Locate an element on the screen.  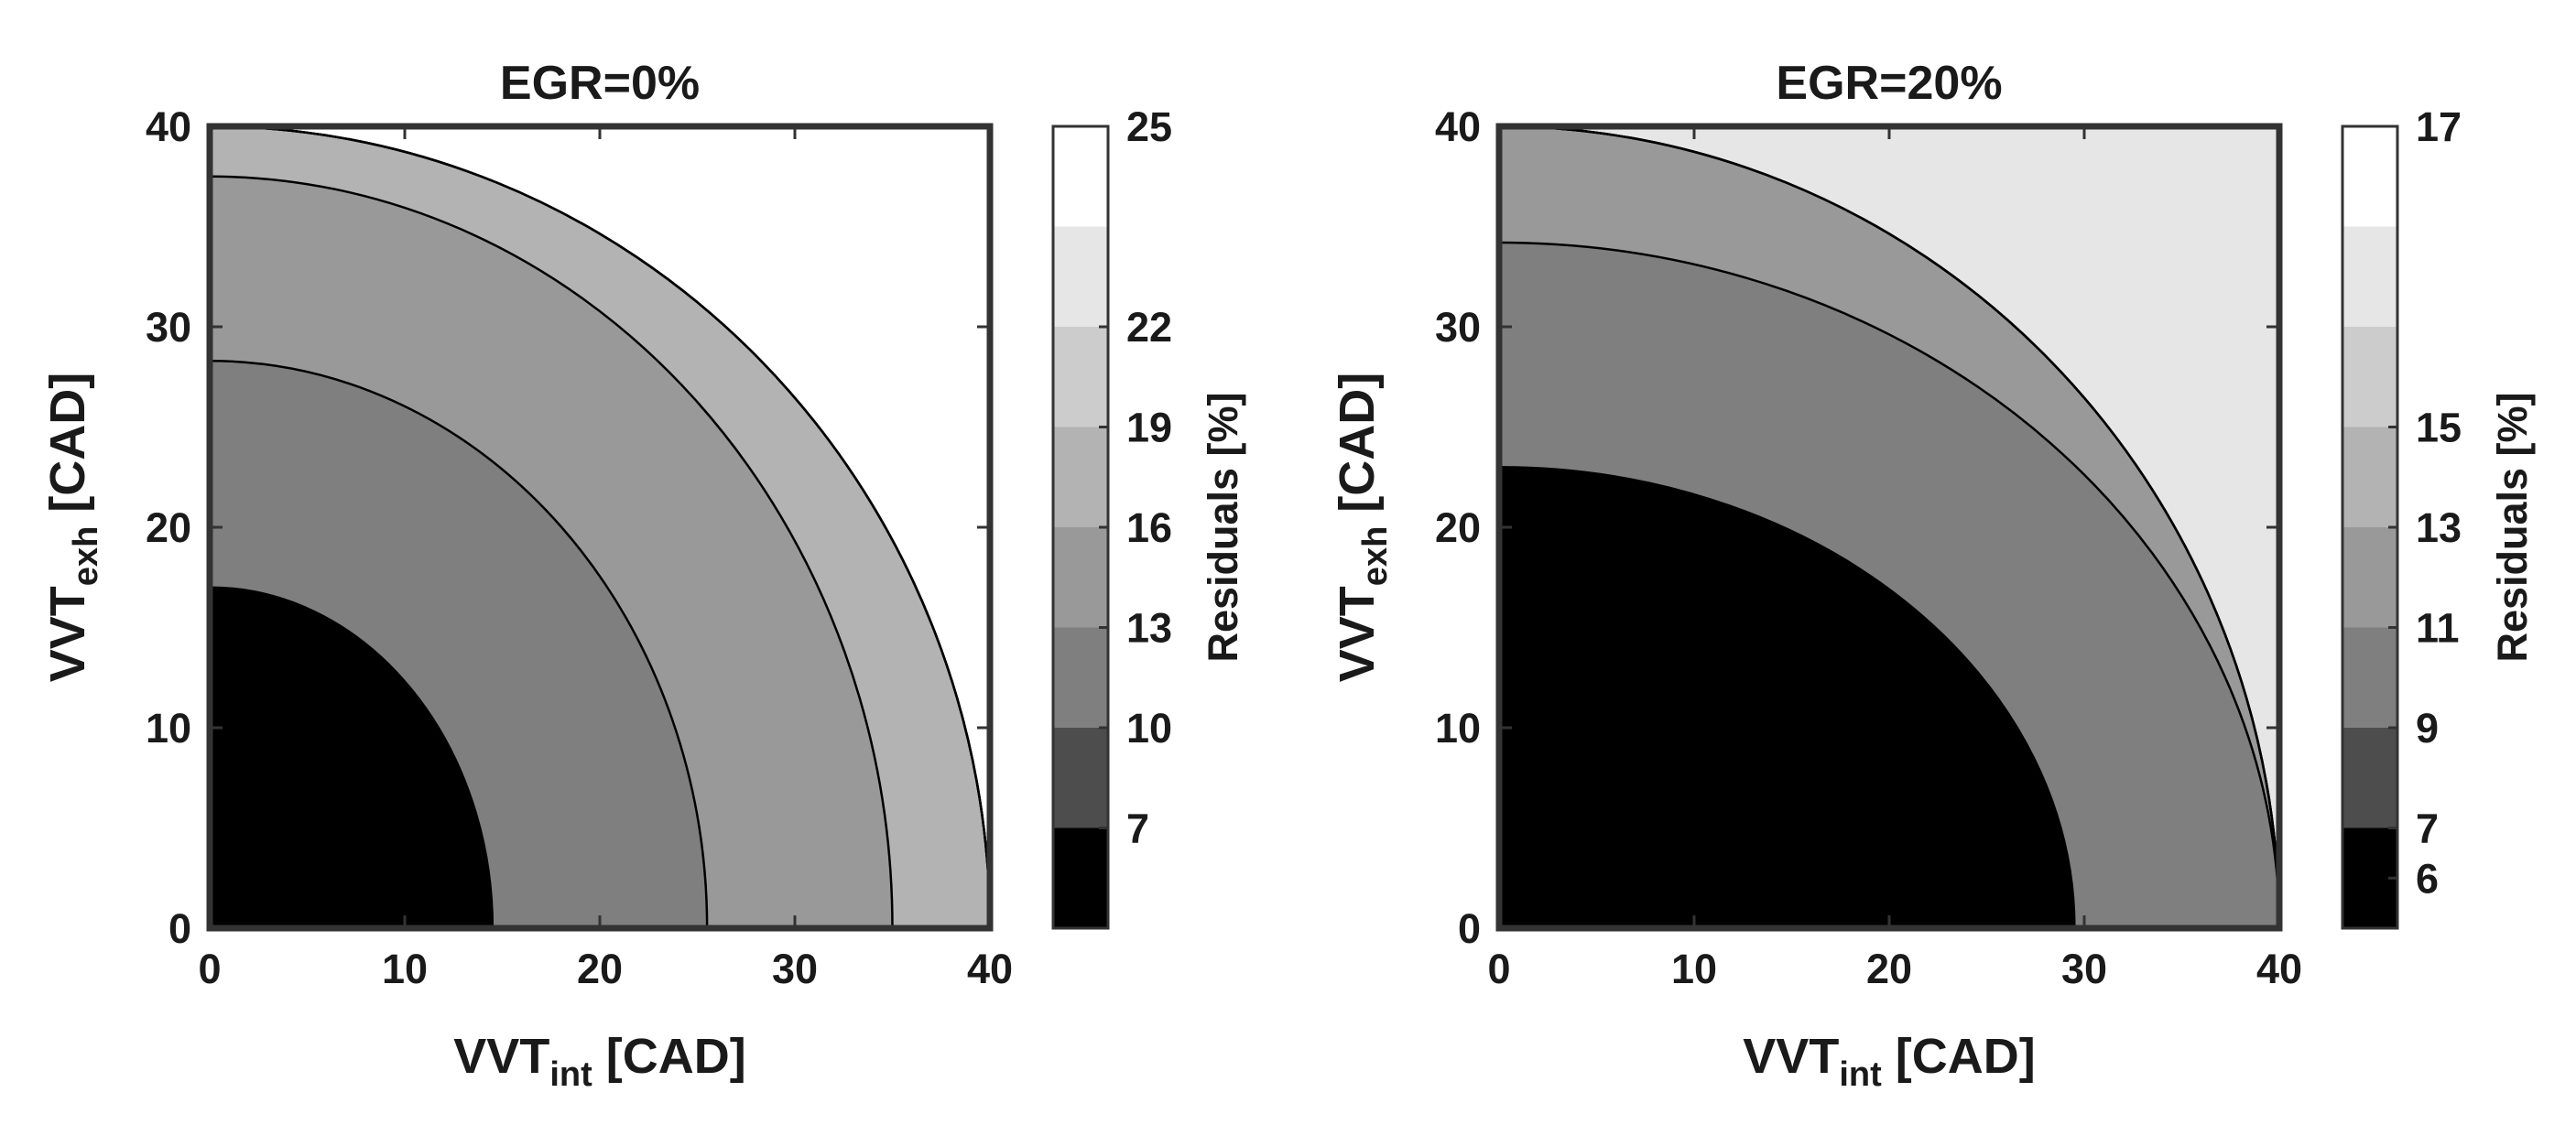
colorbar-tick-label: 17 is located at coordinates (2439, 127).